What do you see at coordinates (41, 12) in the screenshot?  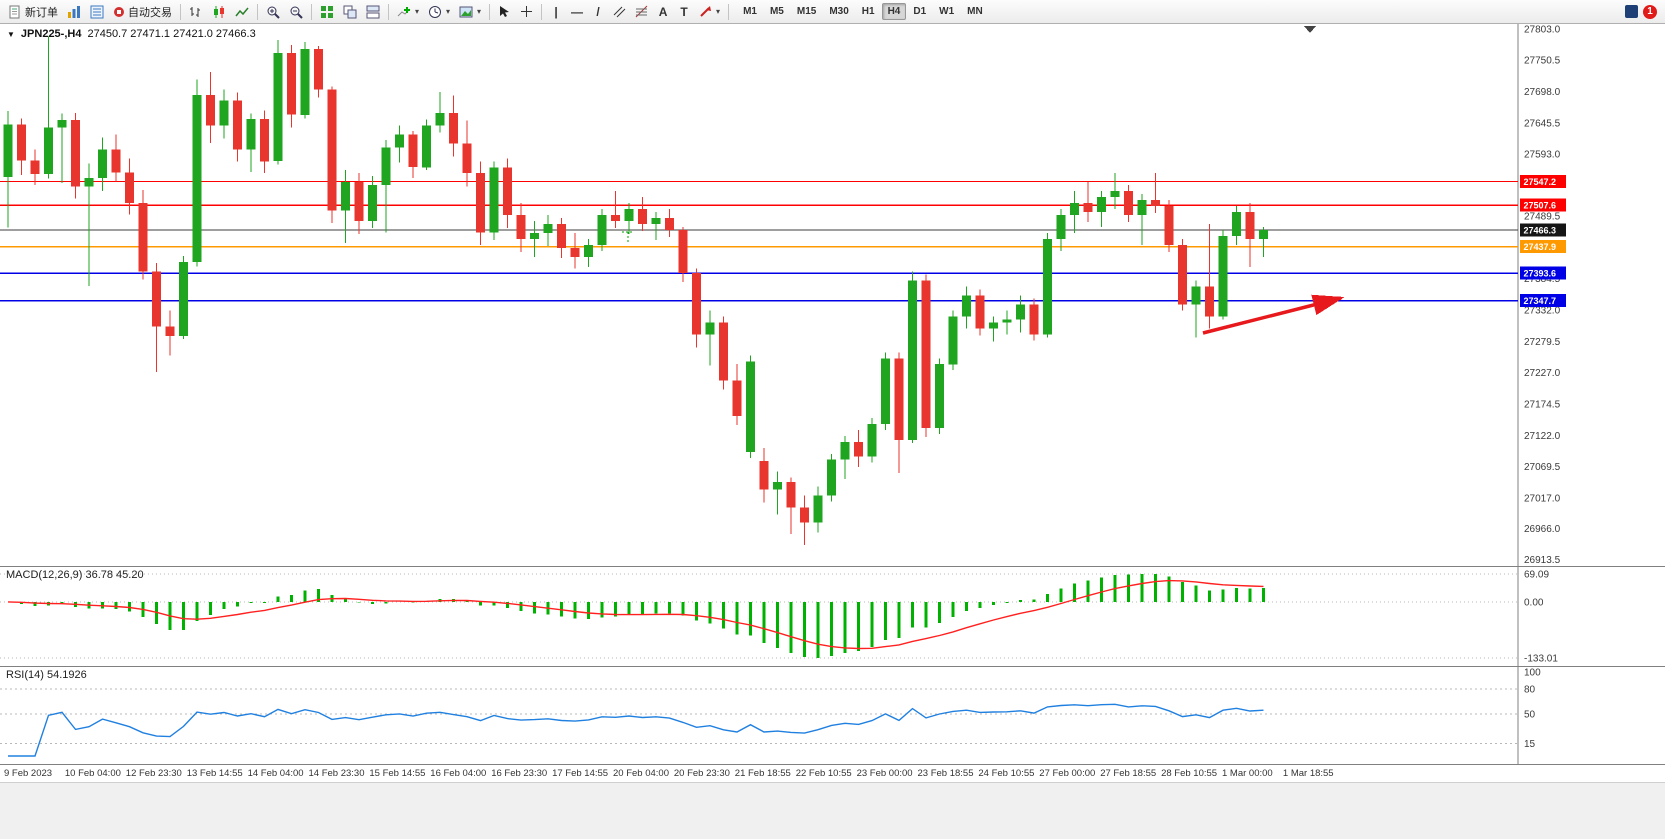 I see `new-order-label: 新订单` at bounding box center [41, 12].